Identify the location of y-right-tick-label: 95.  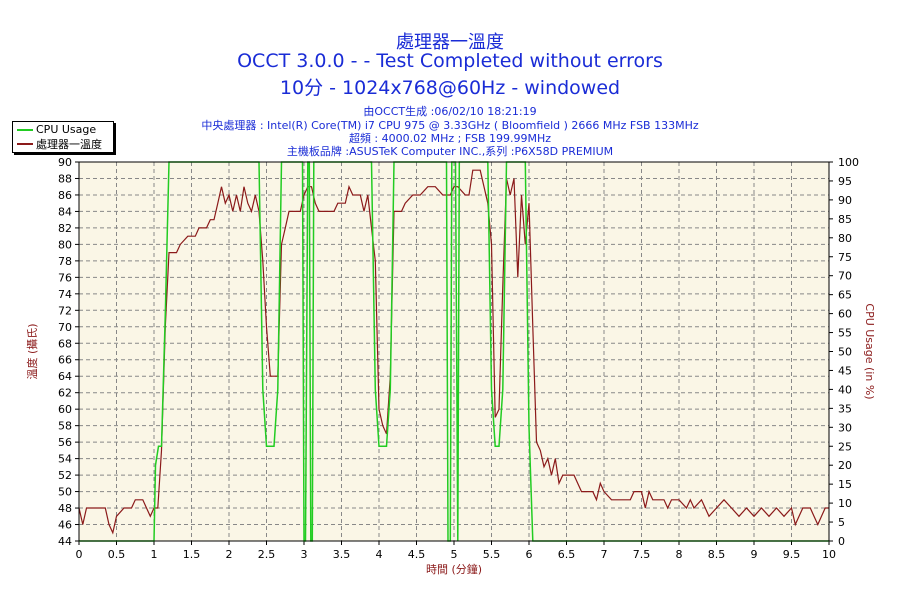
(845, 181).